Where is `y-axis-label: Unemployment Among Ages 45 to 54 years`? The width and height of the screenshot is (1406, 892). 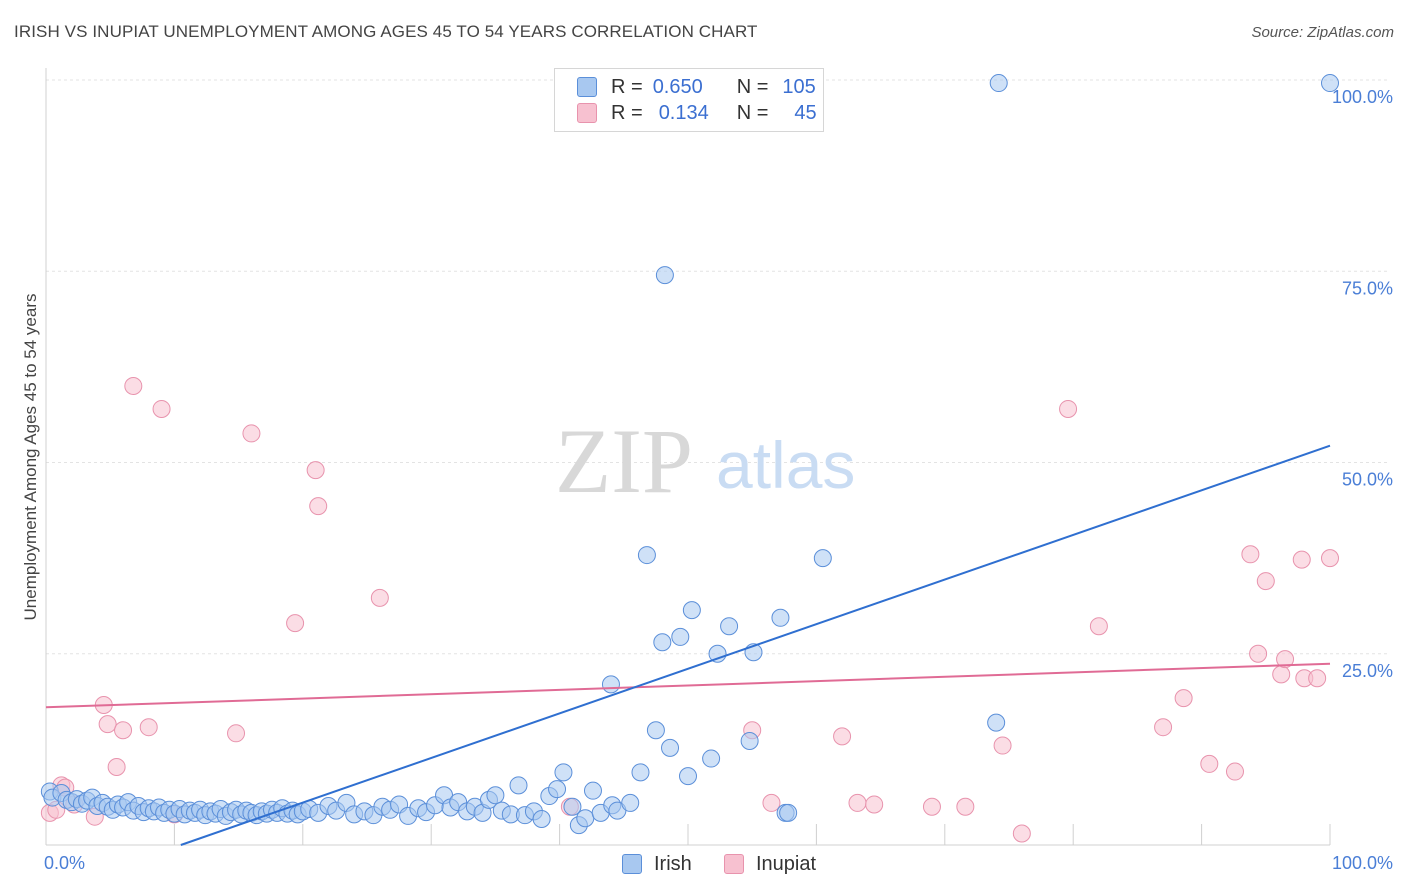 y-axis-label: Unemployment Among Ages 45 to 54 years is located at coordinates (30, 457).